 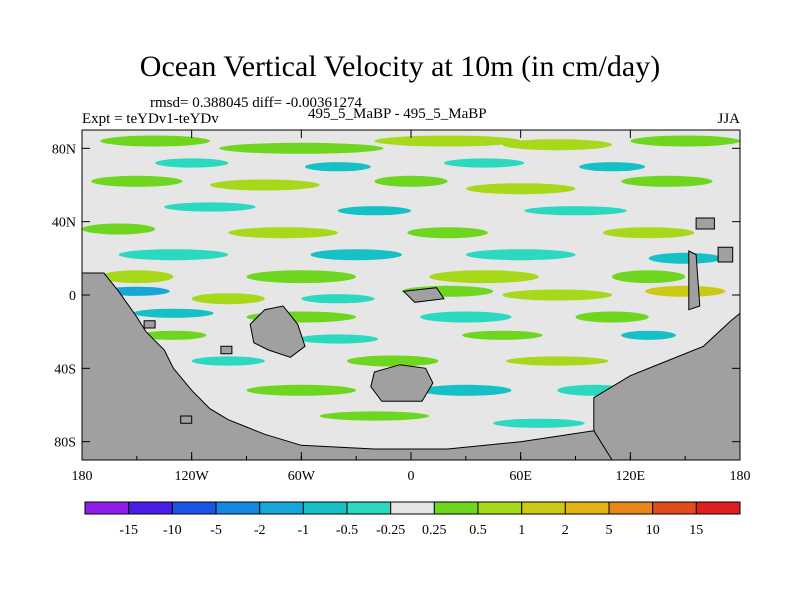 What do you see at coordinates (128, 530) in the screenshot?
I see `colorbar-label: -15` at bounding box center [128, 530].